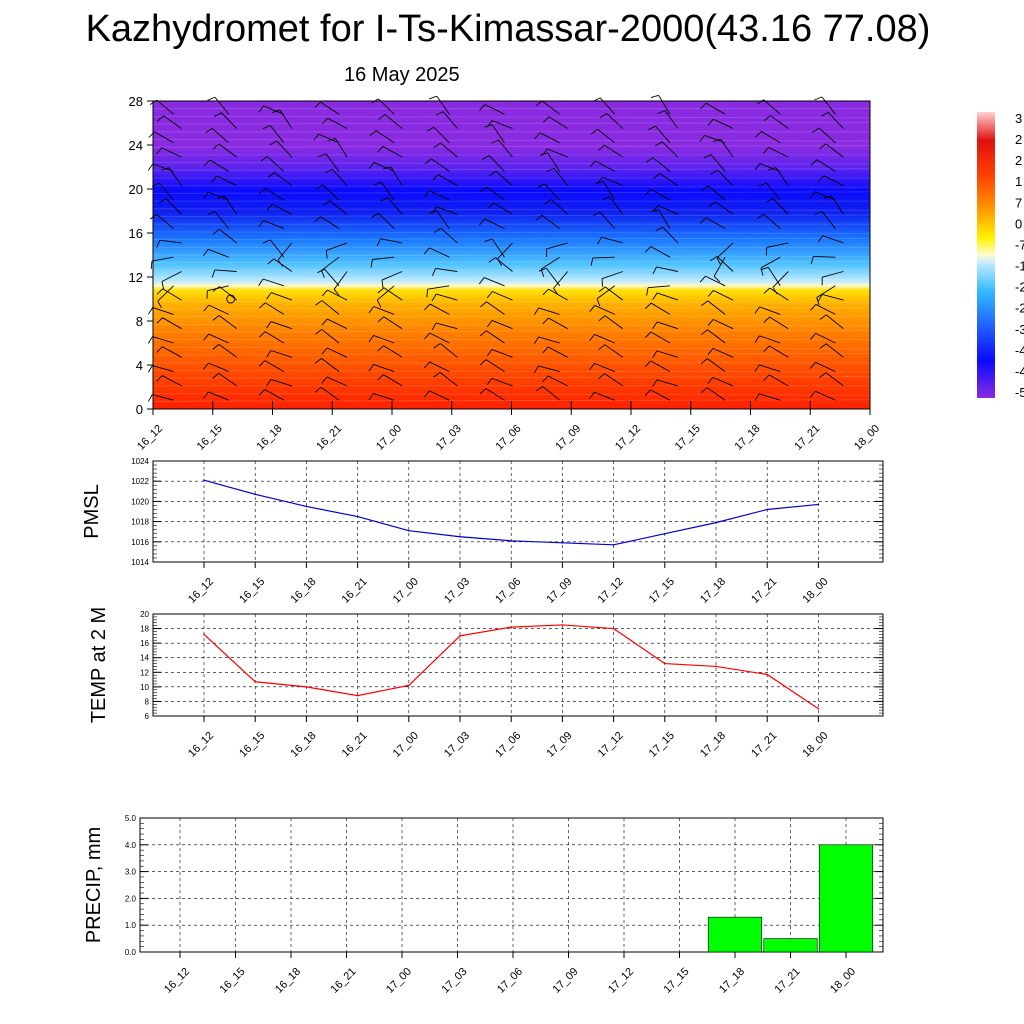  Describe the element at coordinates (140, 481) in the screenshot. I see `y-tick-label: 1022` at that location.